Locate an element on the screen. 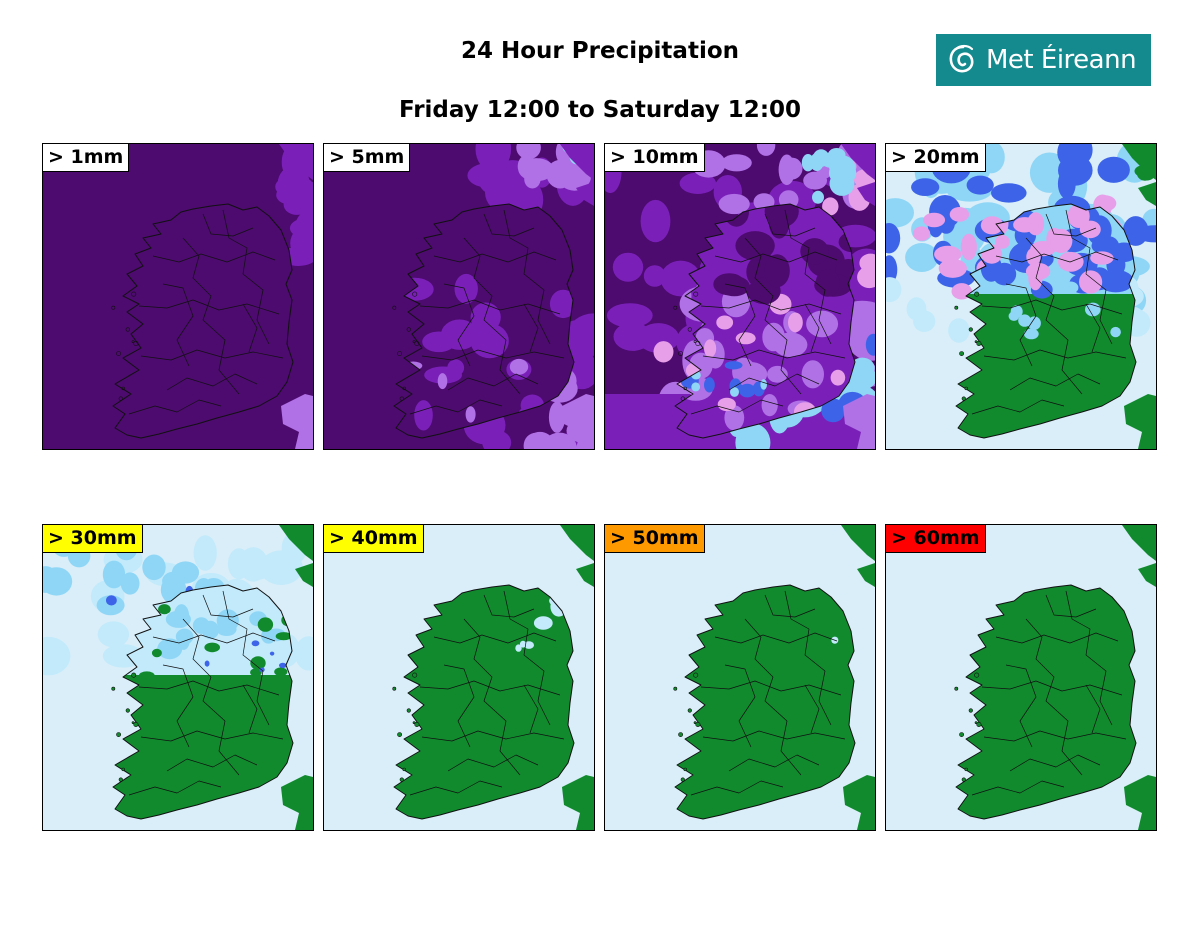 This screenshot has height=929, width=1200. chart-title: 24 Hour Precipitation is located at coordinates (600, 51).